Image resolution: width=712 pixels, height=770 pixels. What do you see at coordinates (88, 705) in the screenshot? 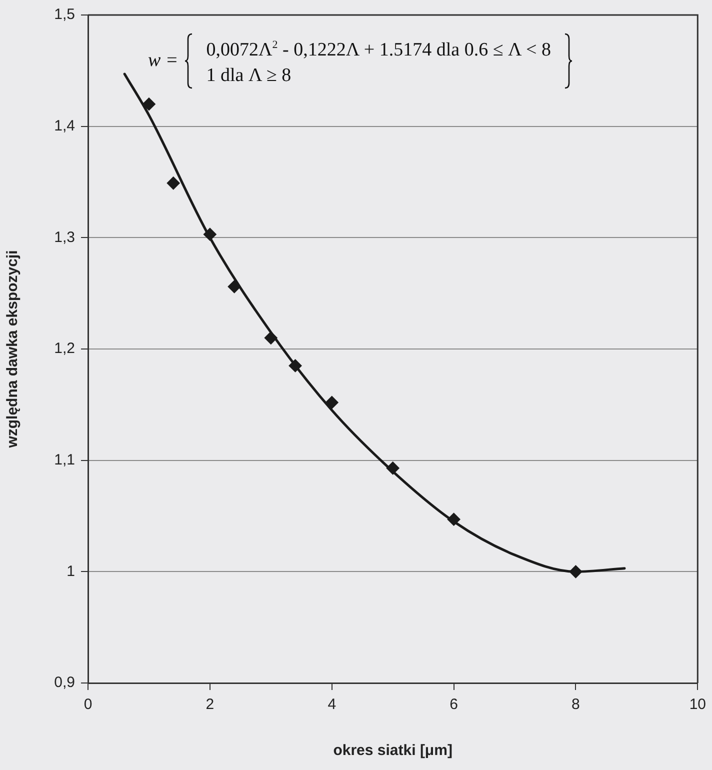
I see `x-tick-label: 0` at bounding box center [88, 705].